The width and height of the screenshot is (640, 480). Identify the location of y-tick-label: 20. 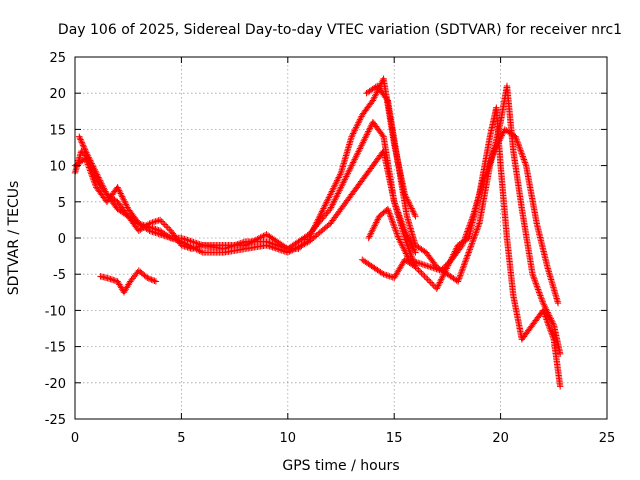
(57, 94).